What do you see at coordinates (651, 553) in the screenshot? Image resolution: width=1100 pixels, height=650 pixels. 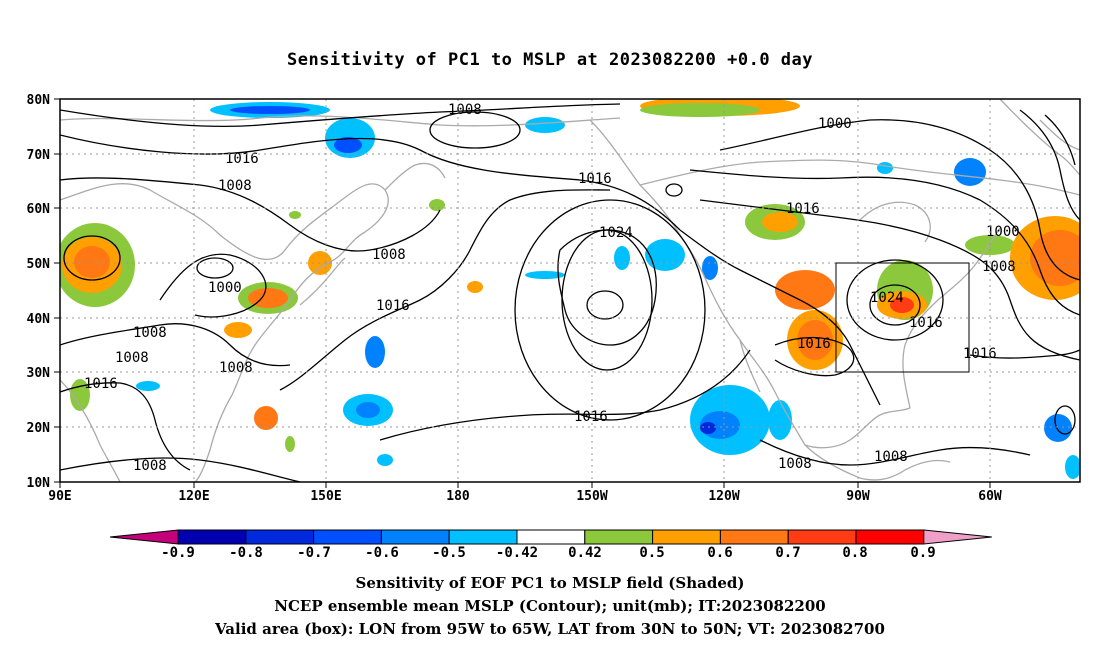 I see `colorbar-label: 0.5` at bounding box center [651, 553].